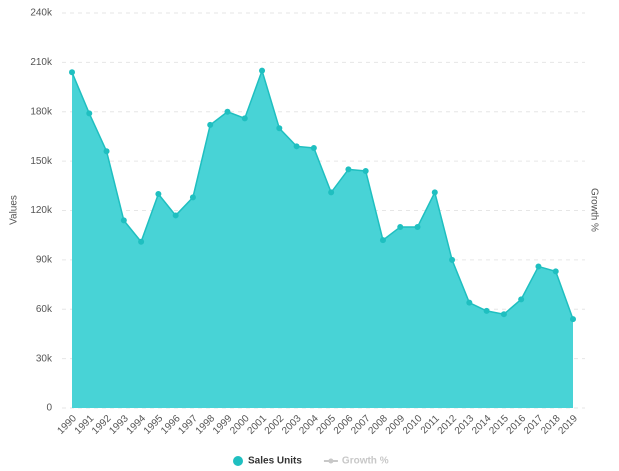  Describe the element at coordinates (275, 461) in the screenshot. I see `legend-label: Sales Units` at that location.